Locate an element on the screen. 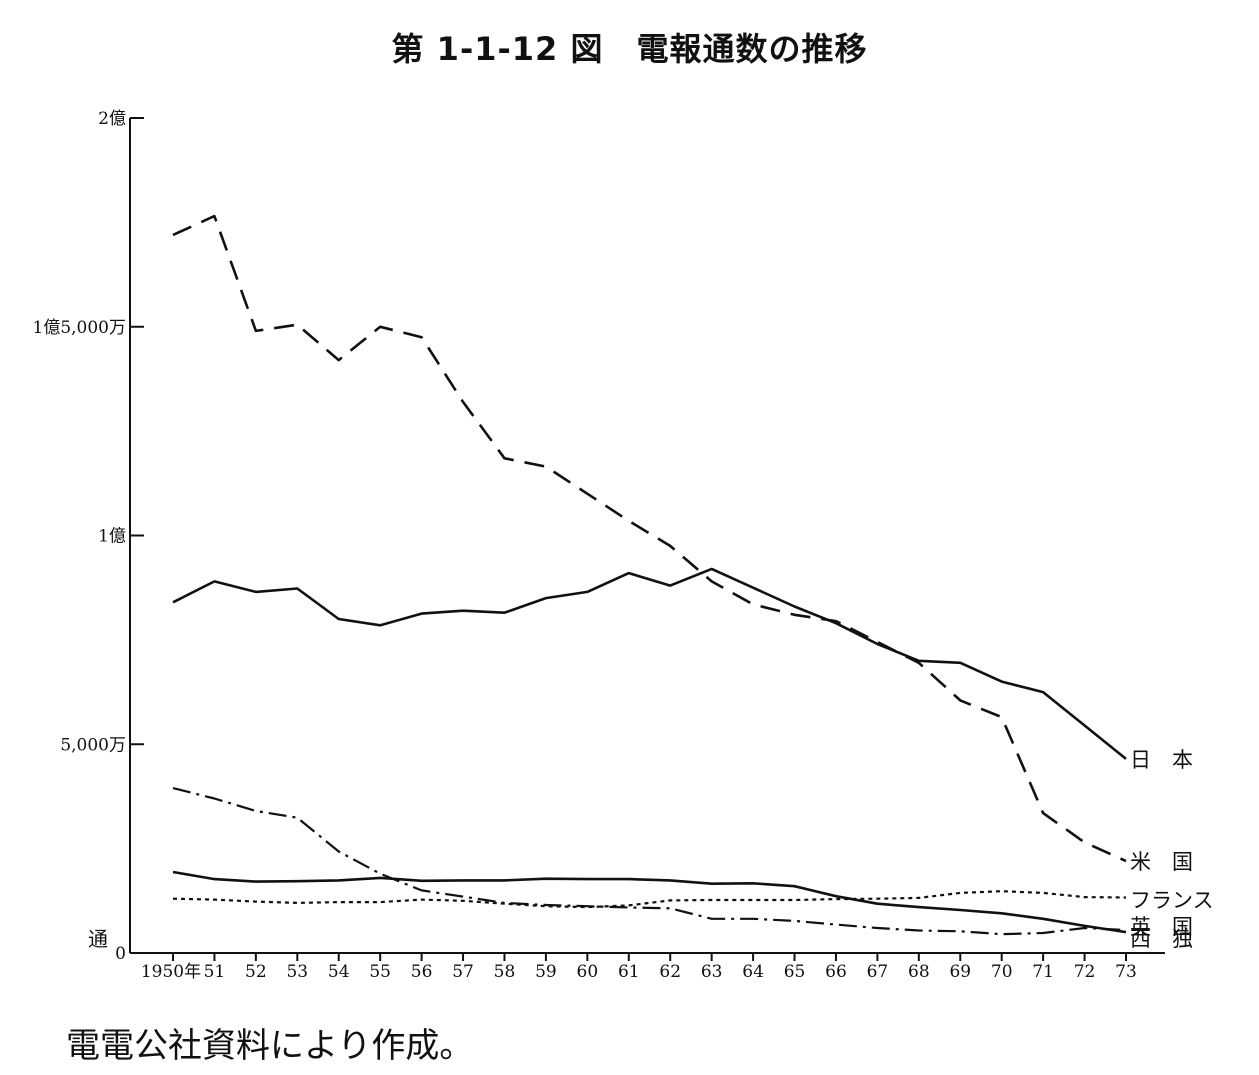 This screenshot has height=1075, width=1259. x-tick-label: 71 is located at coordinates (1043, 972).